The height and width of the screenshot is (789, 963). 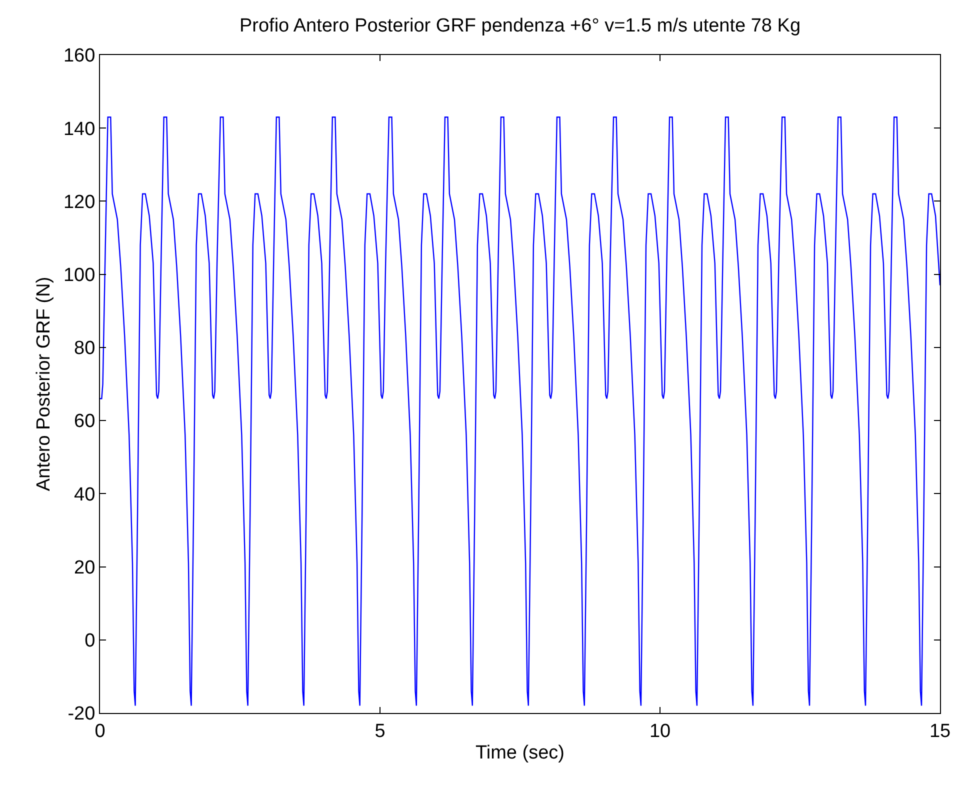 What do you see at coordinates (85, 421) in the screenshot?
I see `y-tick-label: 60` at bounding box center [85, 421].